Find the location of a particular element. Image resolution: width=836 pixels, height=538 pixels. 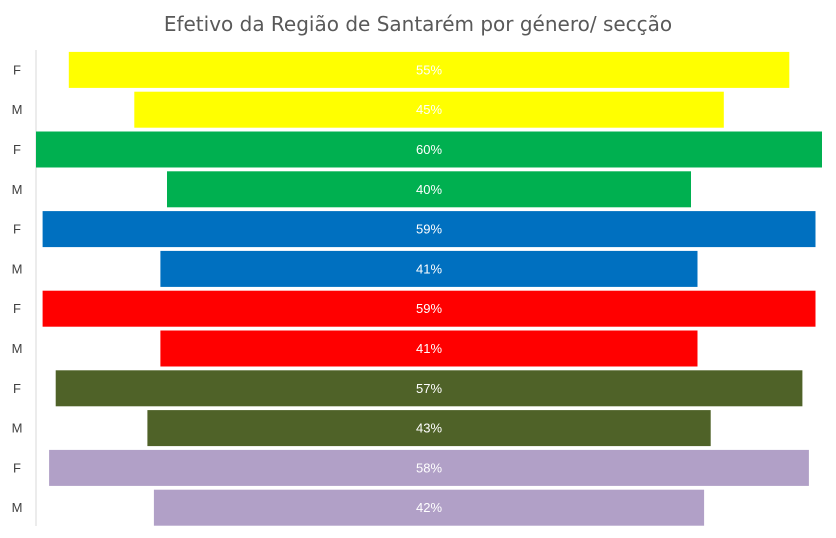

data-label: 43% is located at coordinates (429, 428).